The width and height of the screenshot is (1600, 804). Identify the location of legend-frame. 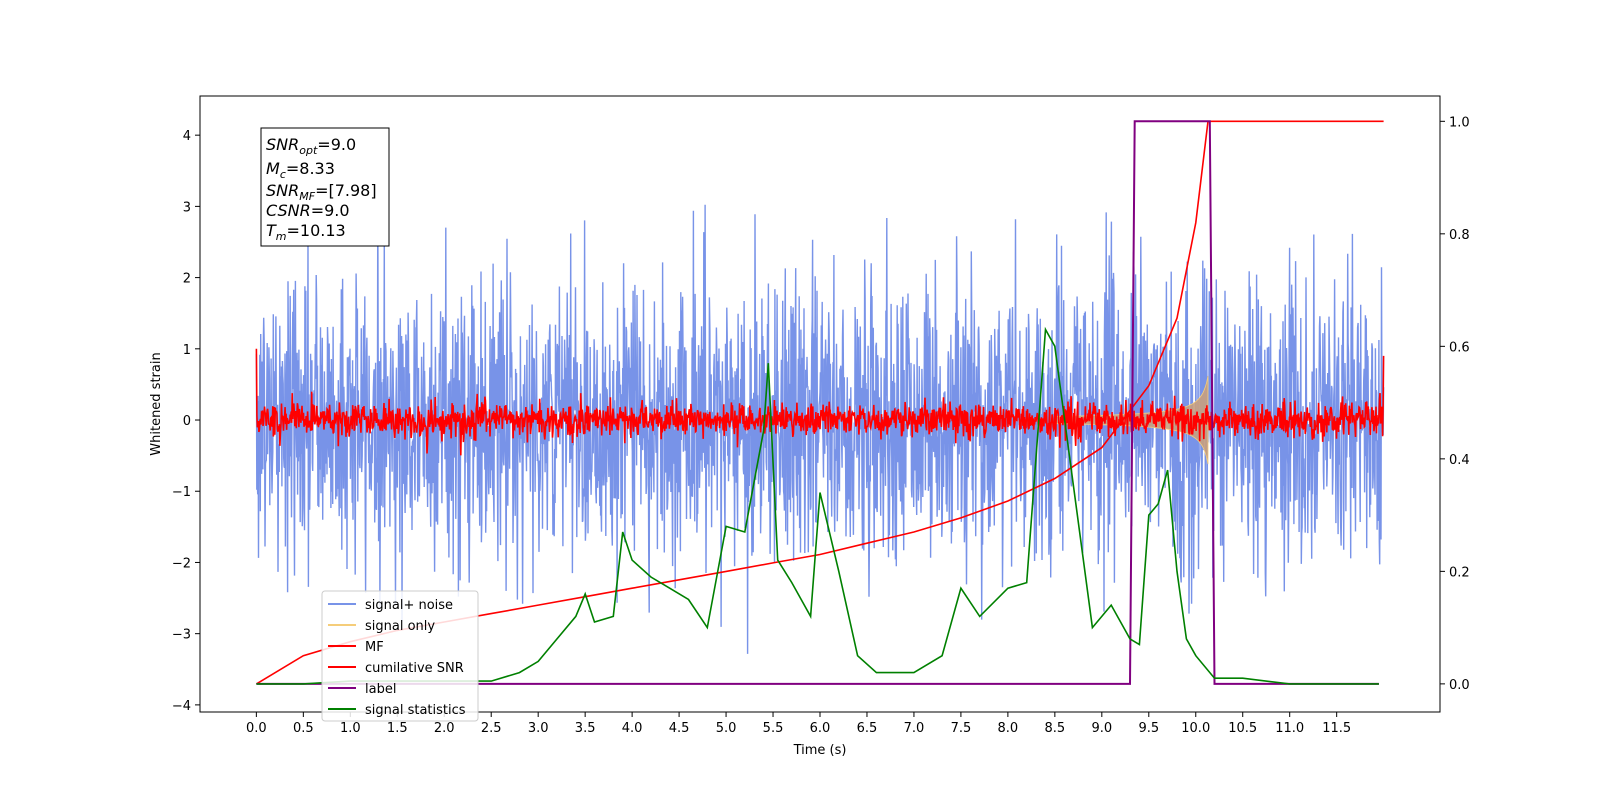
(400, 656).